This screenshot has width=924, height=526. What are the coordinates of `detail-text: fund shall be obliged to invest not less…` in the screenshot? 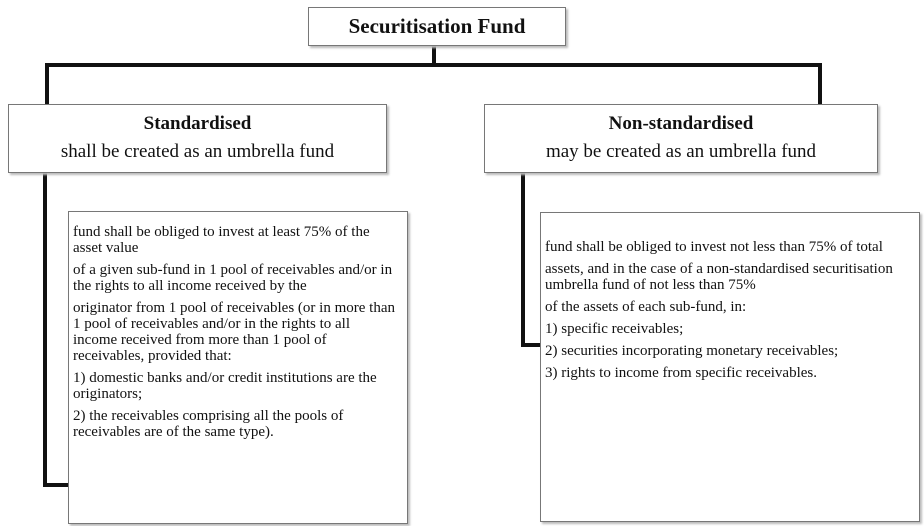 It's located at (714, 247).